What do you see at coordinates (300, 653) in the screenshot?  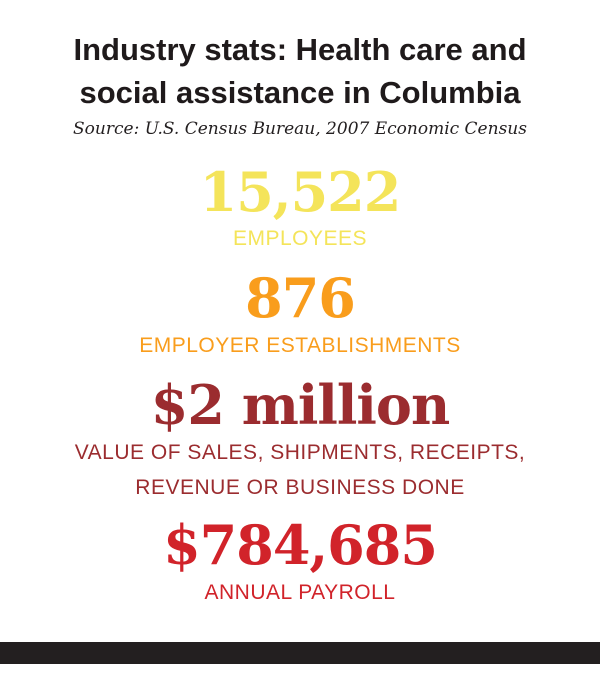 I see `footer-bar` at bounding box center [300, 653].